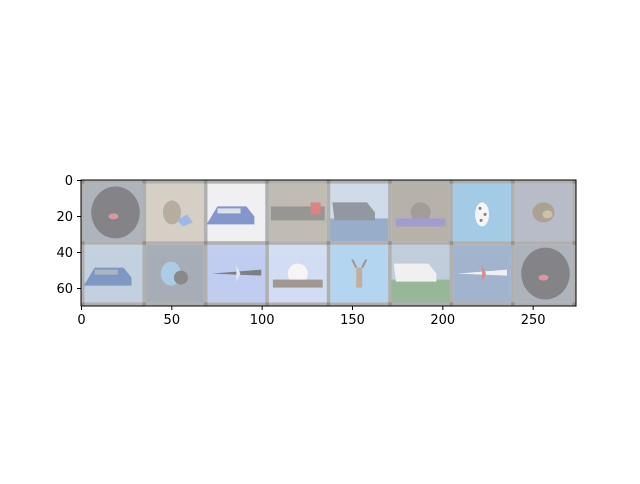  Describe the element at coordinates (352, 320) in the screenshot. I see `x-tick-label: 150` at that location.